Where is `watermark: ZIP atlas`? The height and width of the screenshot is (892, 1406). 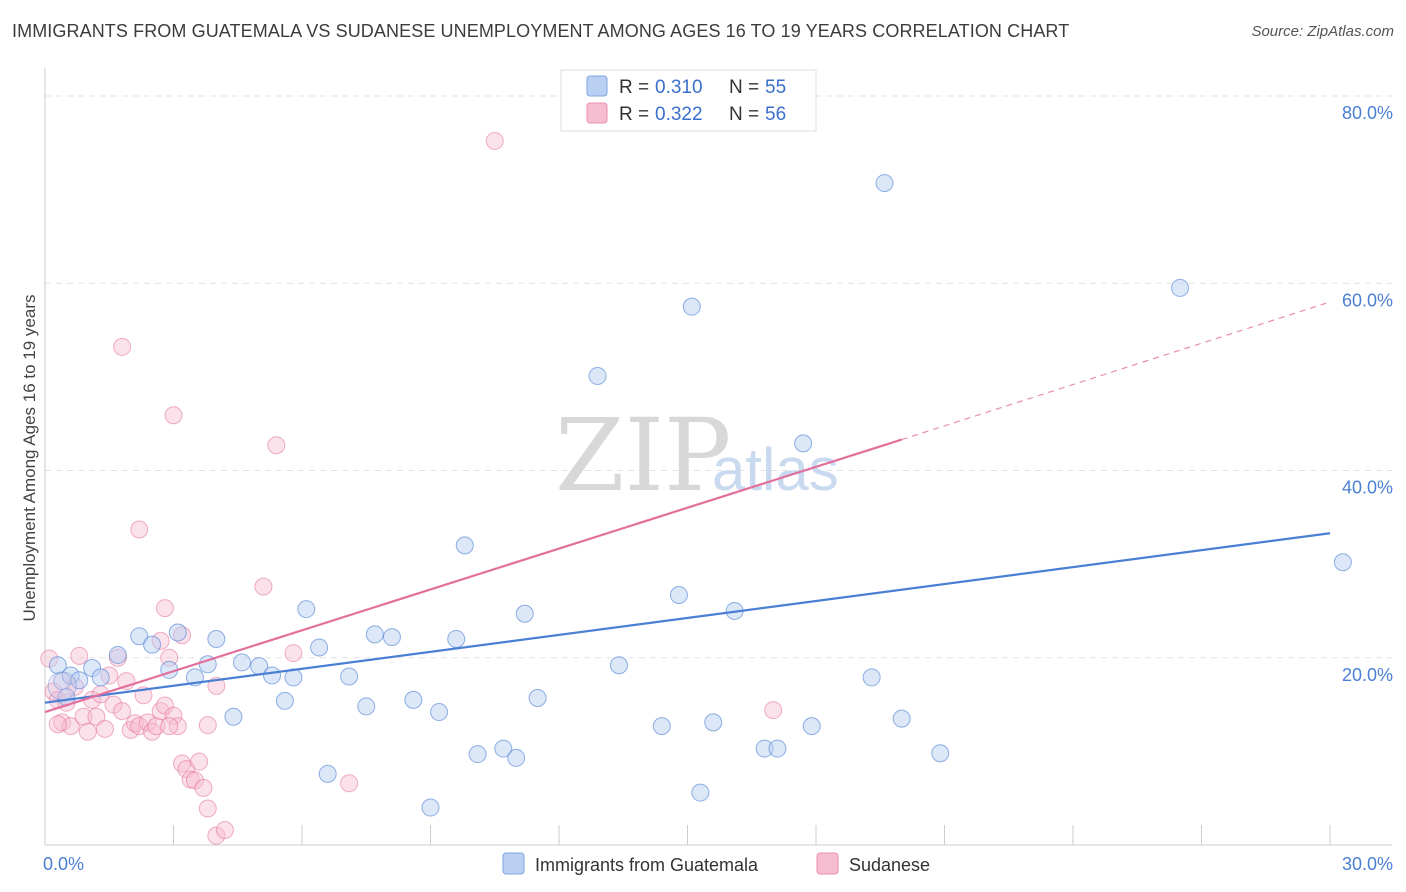 watermark: ZIP atlas is located at coordinates (697, 455).